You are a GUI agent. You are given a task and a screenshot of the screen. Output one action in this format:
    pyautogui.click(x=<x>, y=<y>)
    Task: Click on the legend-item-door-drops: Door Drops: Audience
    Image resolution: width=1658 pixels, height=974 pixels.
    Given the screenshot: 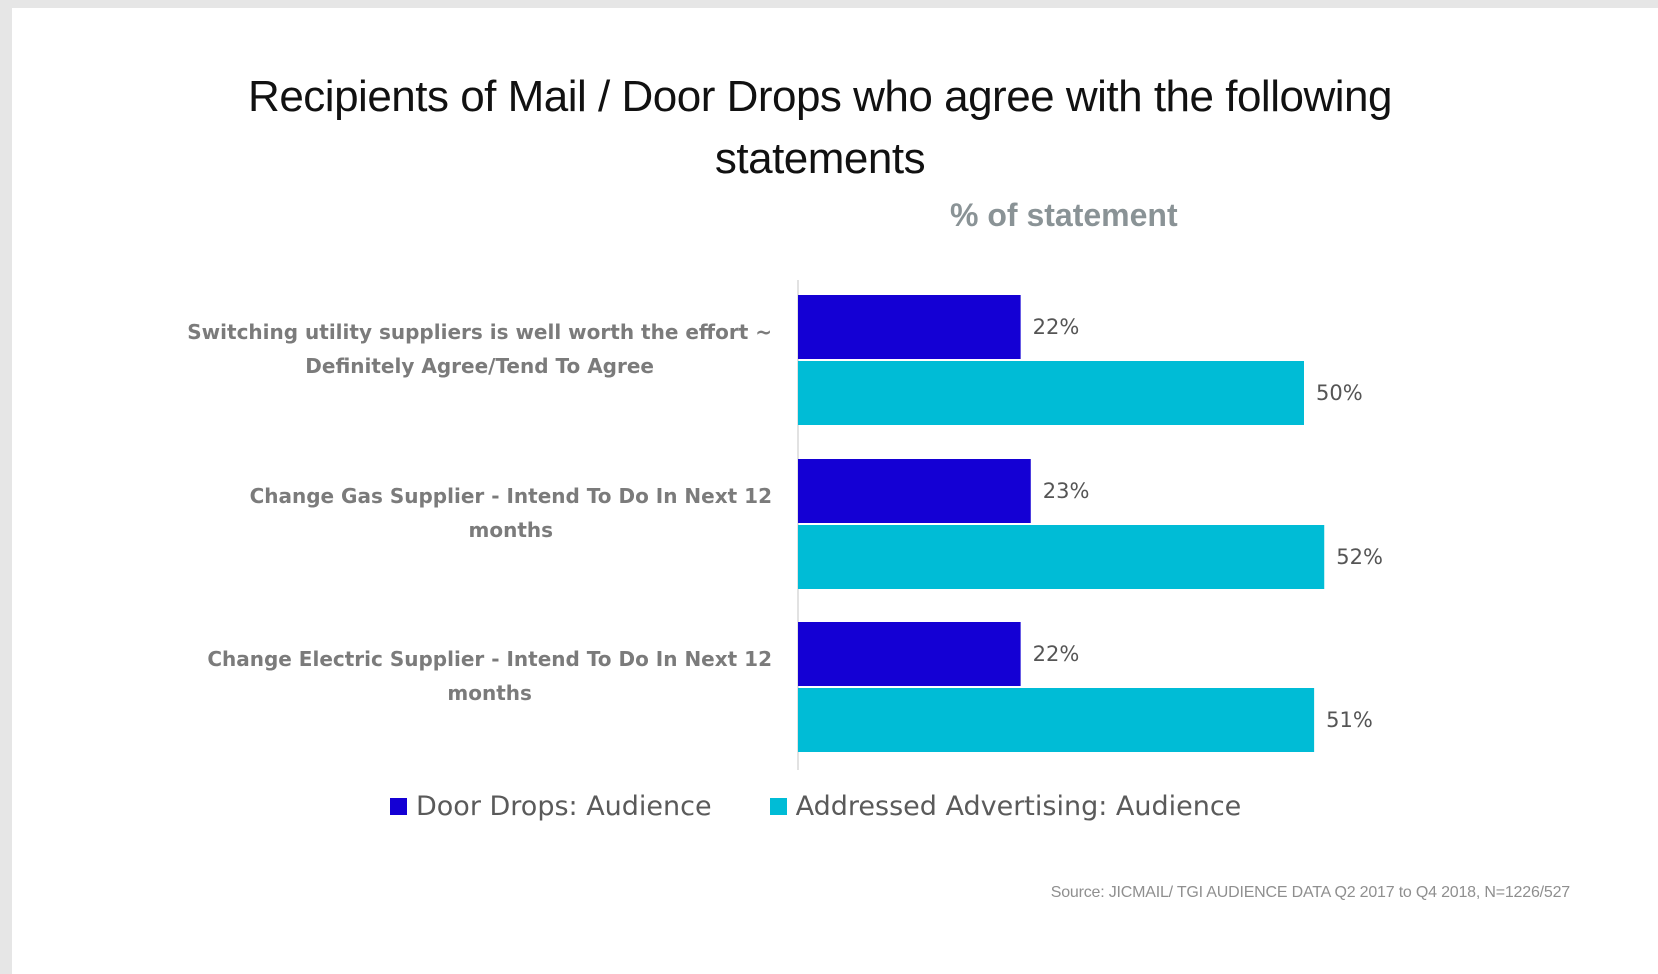 What is the action you would take?
    pyautogui.click(x=551, y=806)
    